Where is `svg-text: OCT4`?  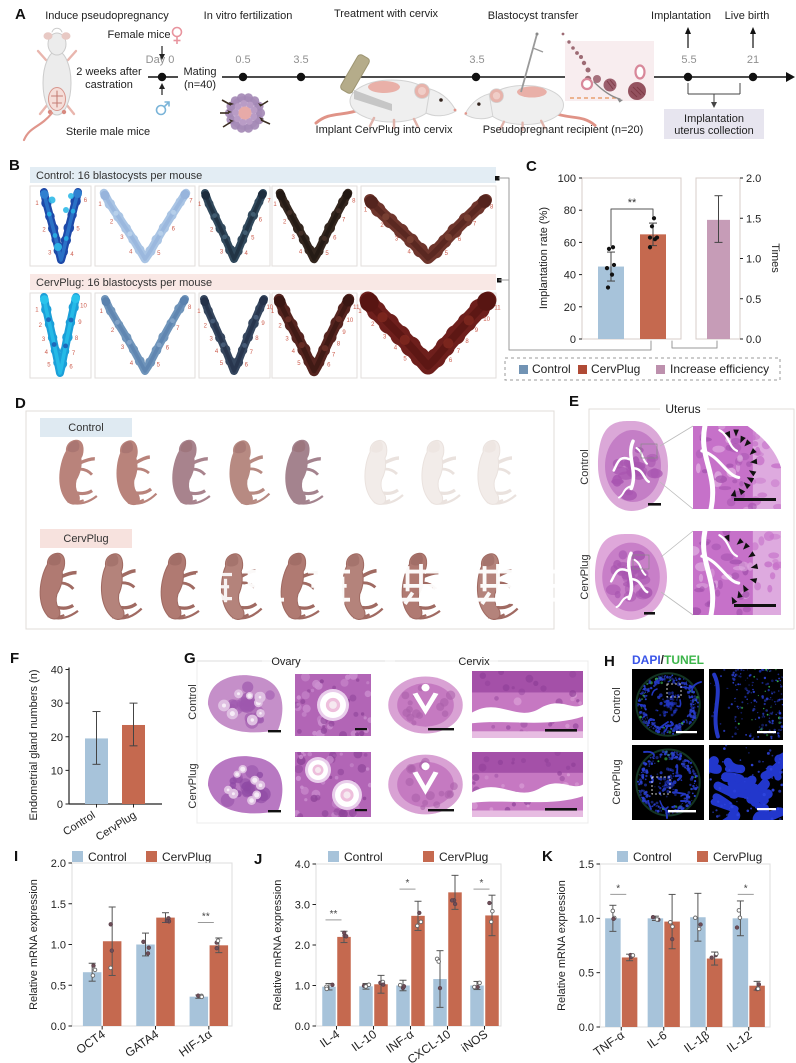 svg-text: OCT4 is located at coordinates (91, 1042).